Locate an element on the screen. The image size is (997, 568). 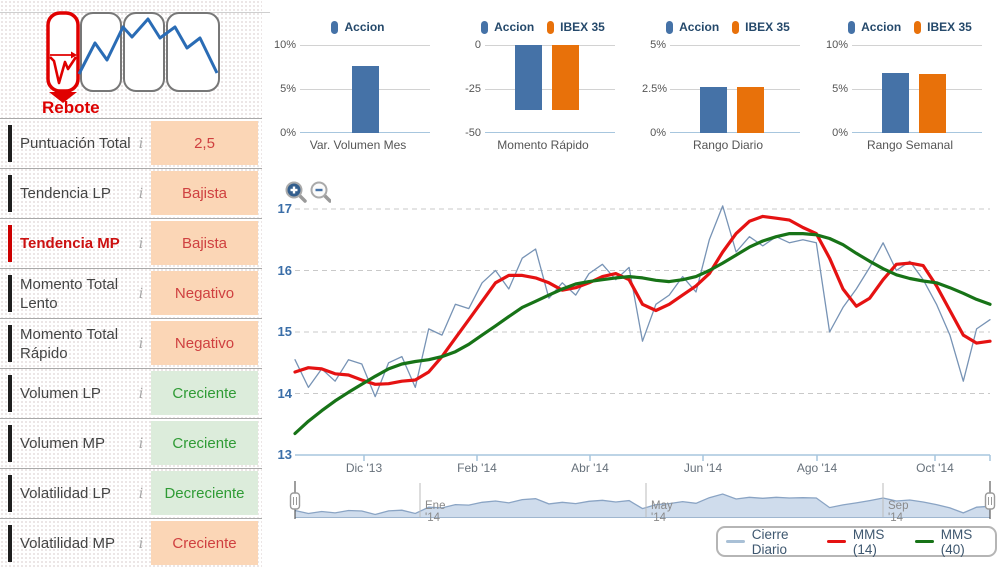
x-axis-label: Oct '14 is located at coordinates (935, 468).